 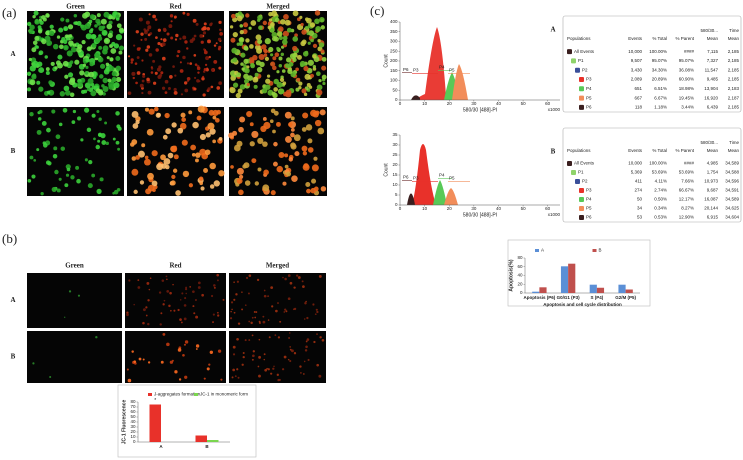 I want to click on chart-frame, so click(x=187, y=421).